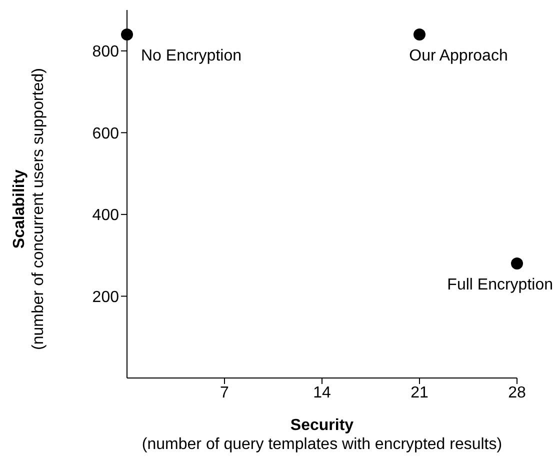 The height and width of the screenshot is (462, 559). What do you see at coordinates (458, 56) in the screenshot?
I see `annotation: Our Approach` at bounding box center [458, 56].